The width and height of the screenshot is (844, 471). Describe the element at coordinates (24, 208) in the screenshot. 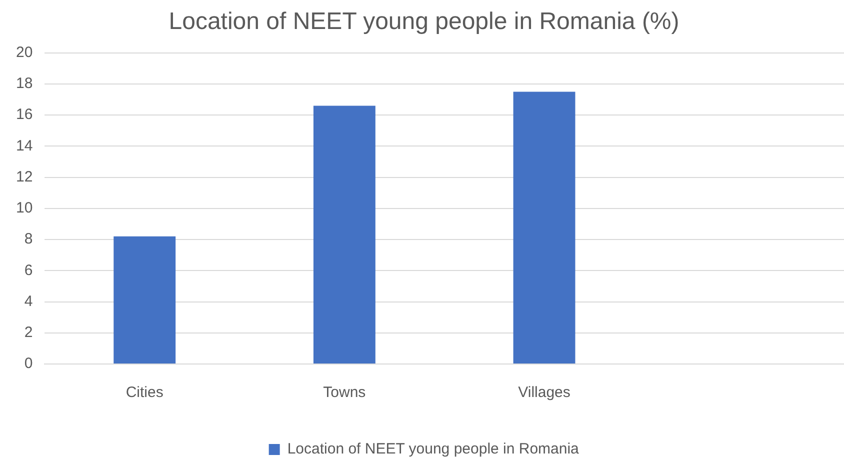

I see `y-tick-label: 10` at that location.